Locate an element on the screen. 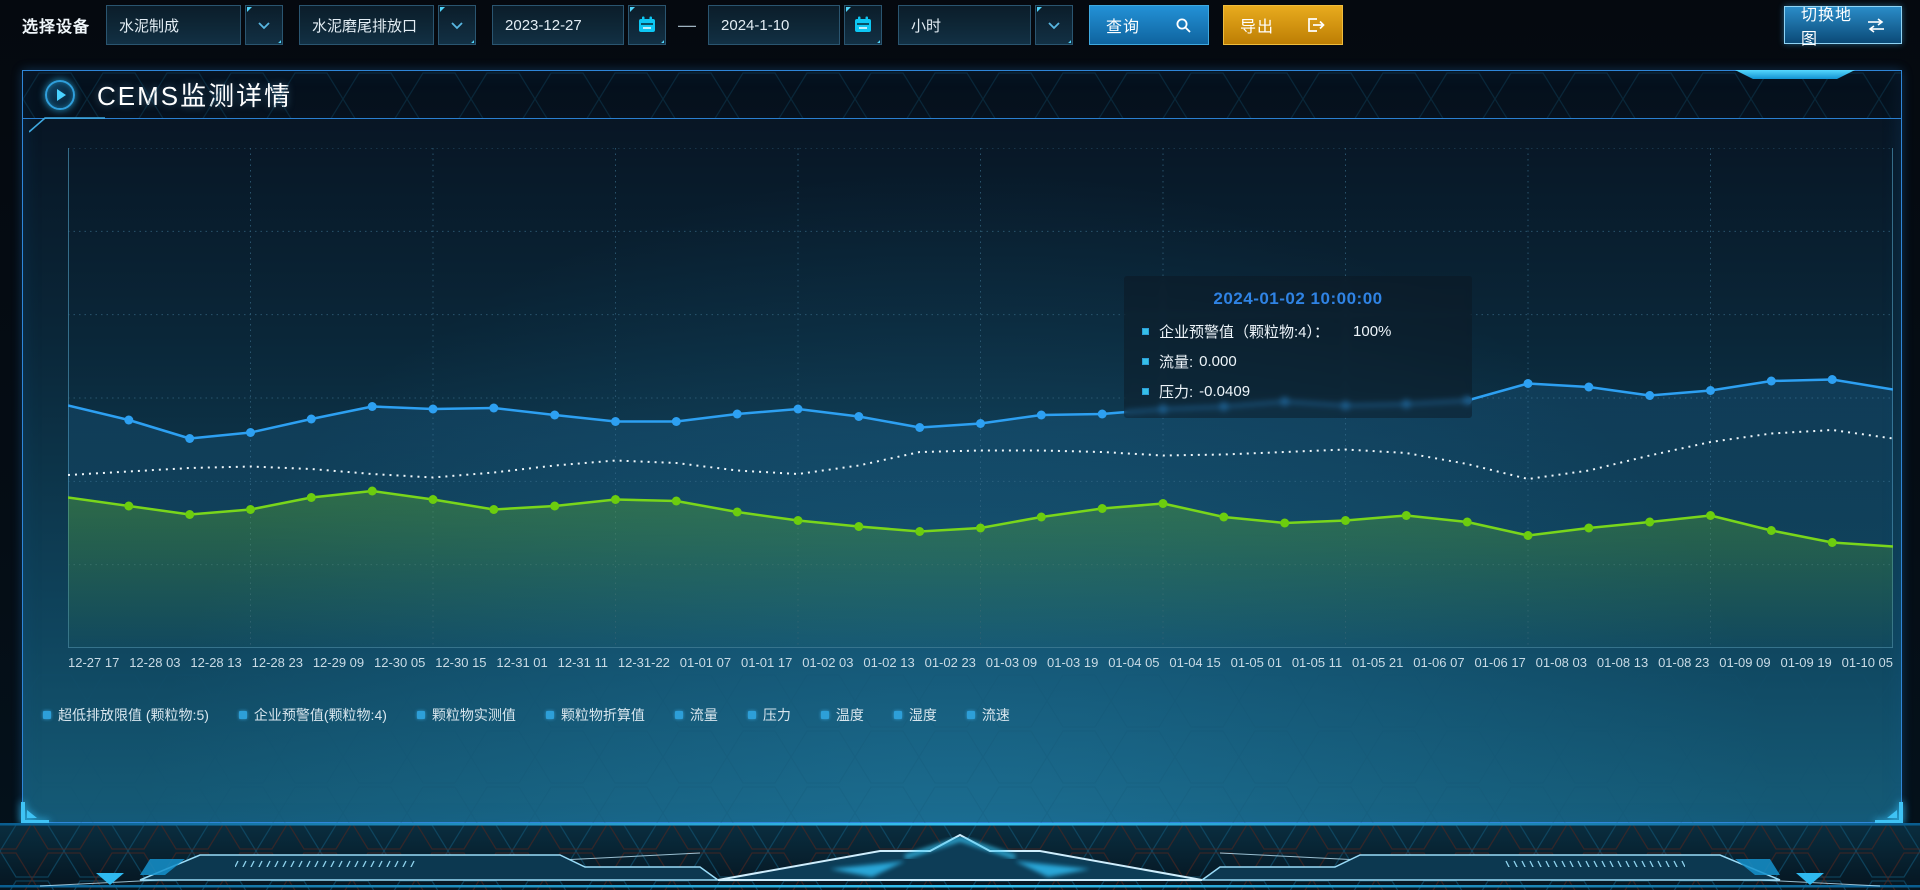  legend-item: 流速 is located at coordinates (988, 715).